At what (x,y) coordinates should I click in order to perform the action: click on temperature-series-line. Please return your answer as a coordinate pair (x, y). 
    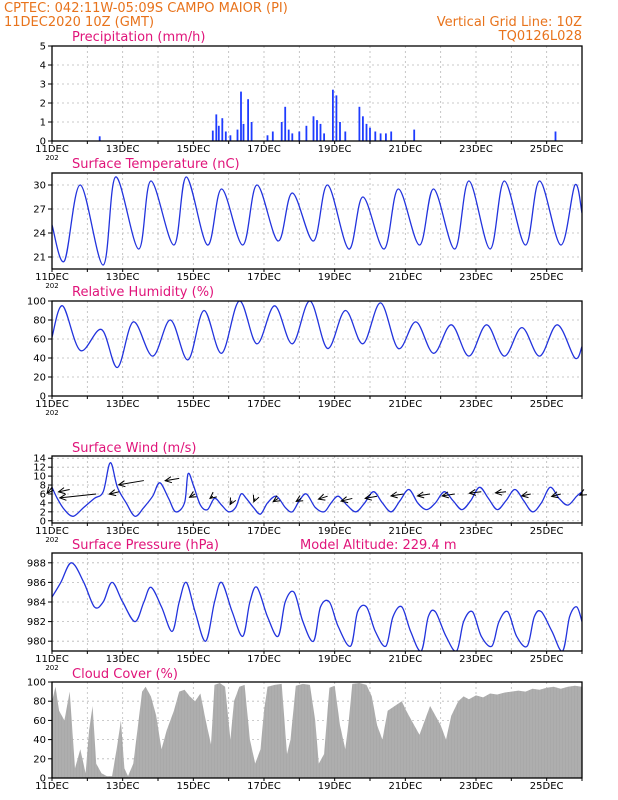
    Looking at the image, I should click on (317, 221).